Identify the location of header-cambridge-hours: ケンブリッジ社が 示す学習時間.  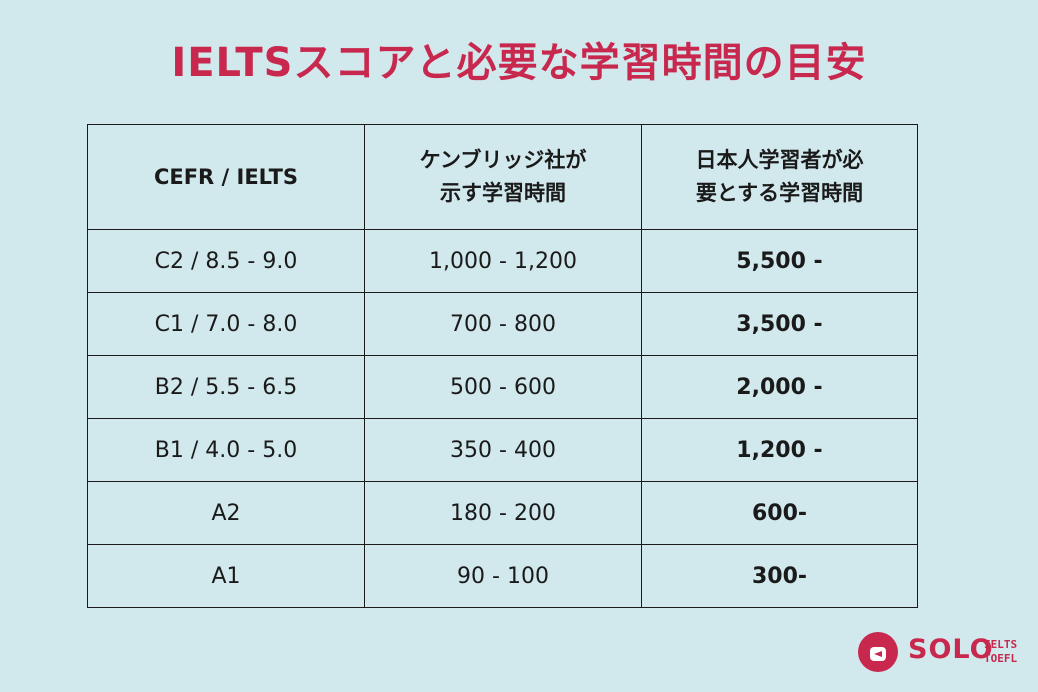
(503, 177).